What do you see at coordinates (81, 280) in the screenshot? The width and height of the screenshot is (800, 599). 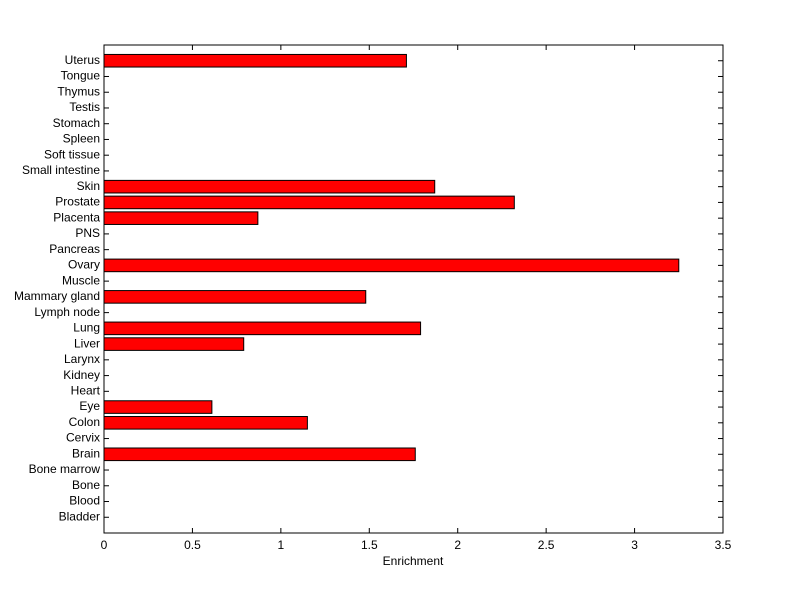 I see `y-tick-label: Muscle` at bounding box center [81, 280].